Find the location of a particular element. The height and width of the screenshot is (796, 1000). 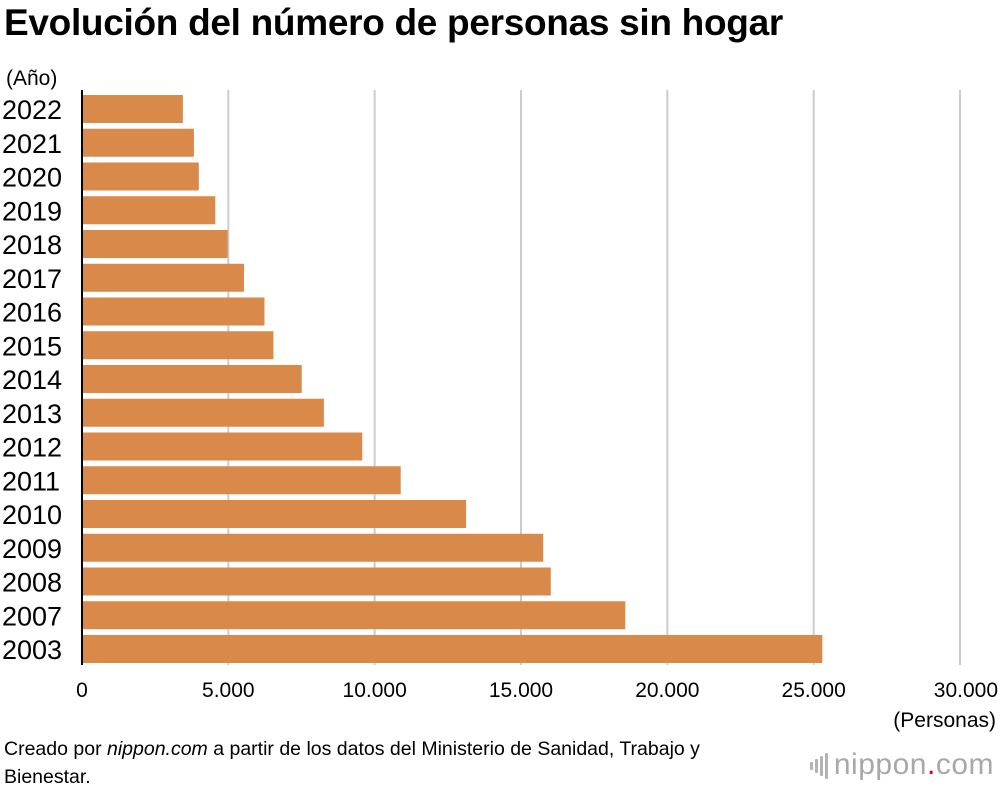

bar-2022 is located at coordinates (132, 109).